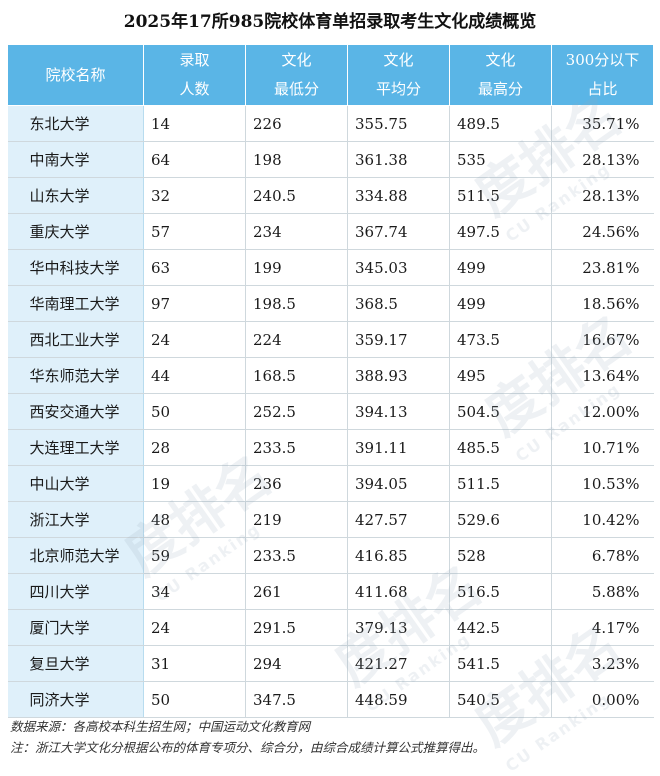 This screenshot has height=776, width=660. What do you see at coordinates (602, 195) in the screenshot?
I see `below-300-ratio-cell: 28.13%` at bounding box center [602, 195].